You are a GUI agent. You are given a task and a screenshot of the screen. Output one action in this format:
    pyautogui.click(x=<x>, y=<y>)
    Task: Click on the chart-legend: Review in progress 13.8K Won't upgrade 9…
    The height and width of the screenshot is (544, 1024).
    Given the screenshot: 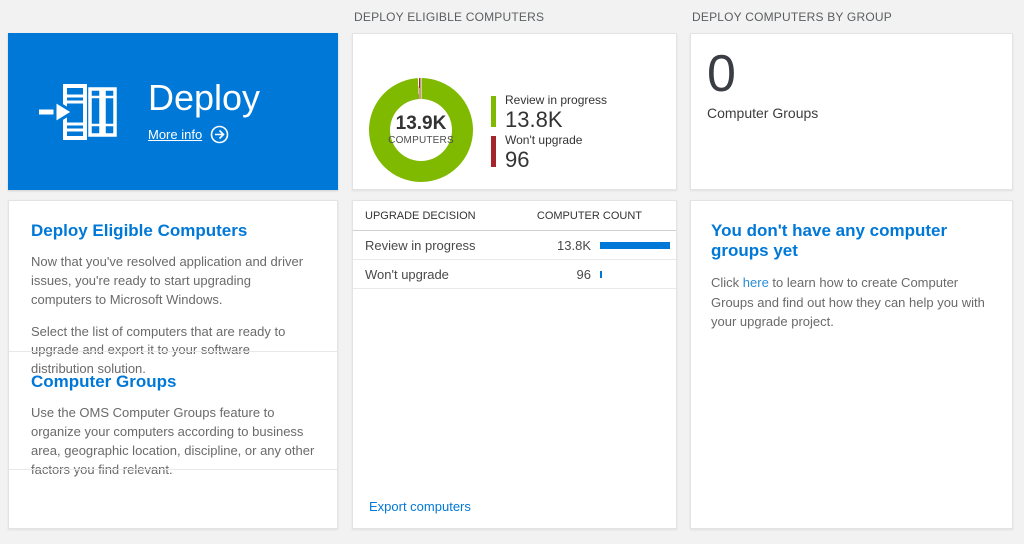 What is the action you would take?
    pyautogui.click(x=549, y=133)
    